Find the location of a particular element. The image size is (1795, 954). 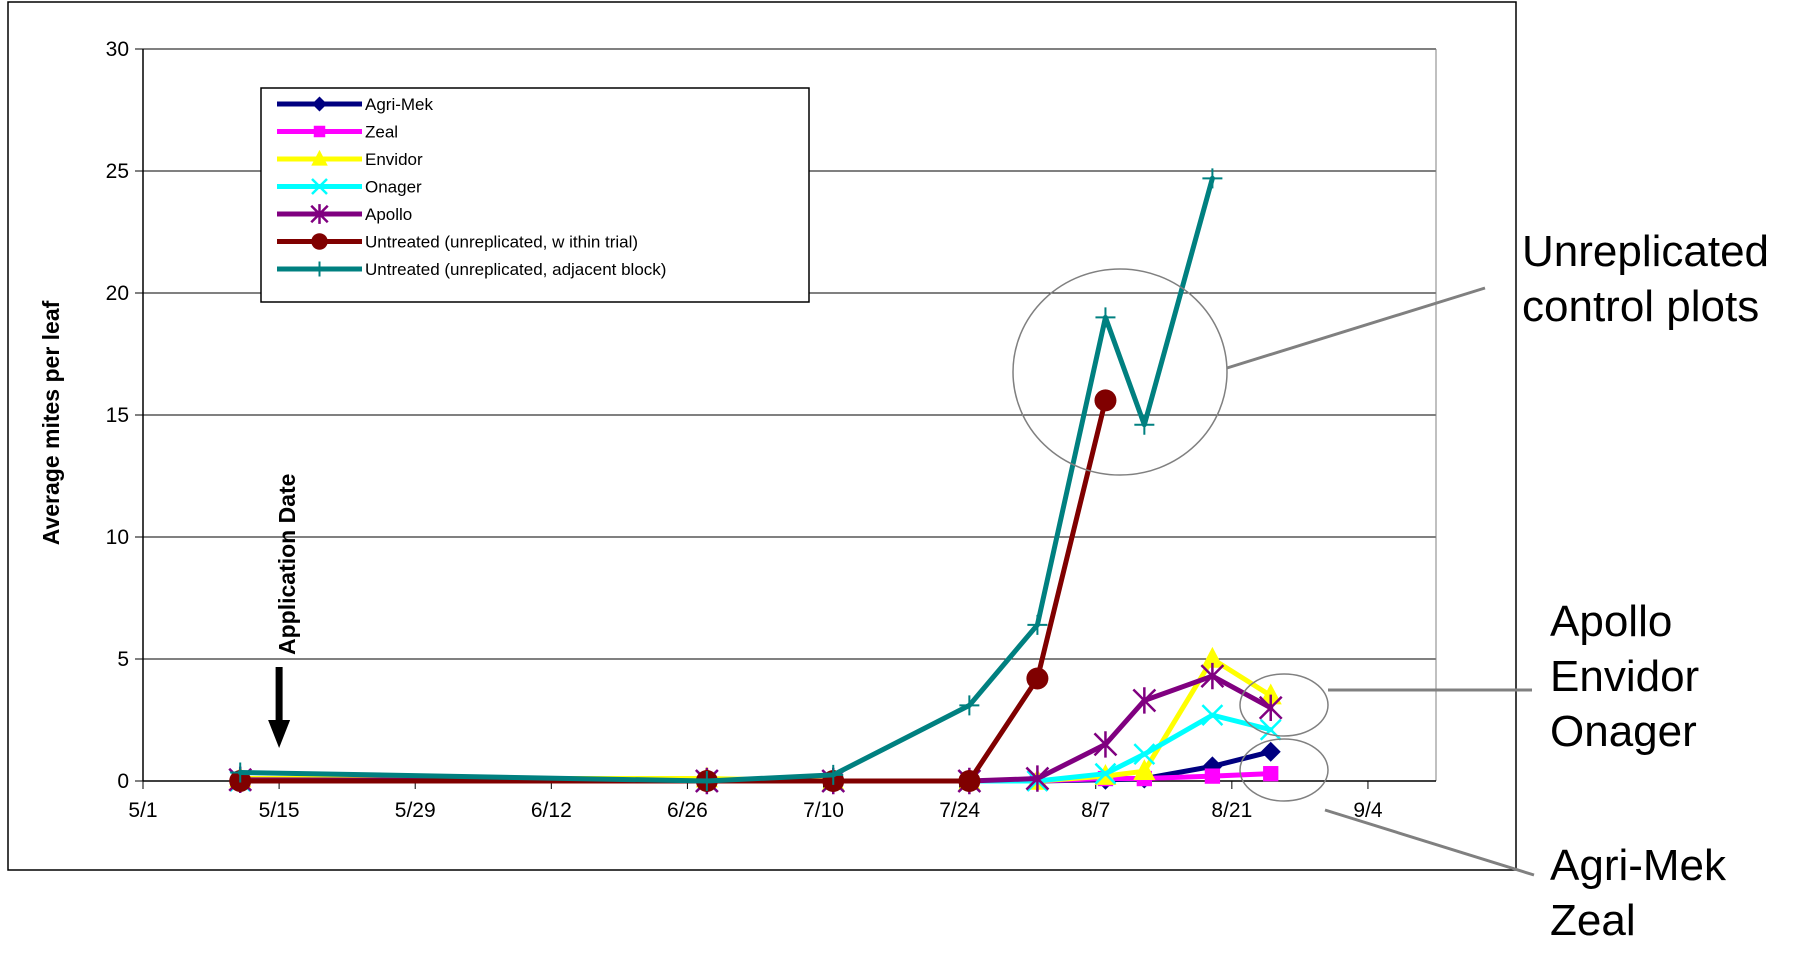

control-plots-callout-line1: Unreplicated is located at coordinates (1645, 251).